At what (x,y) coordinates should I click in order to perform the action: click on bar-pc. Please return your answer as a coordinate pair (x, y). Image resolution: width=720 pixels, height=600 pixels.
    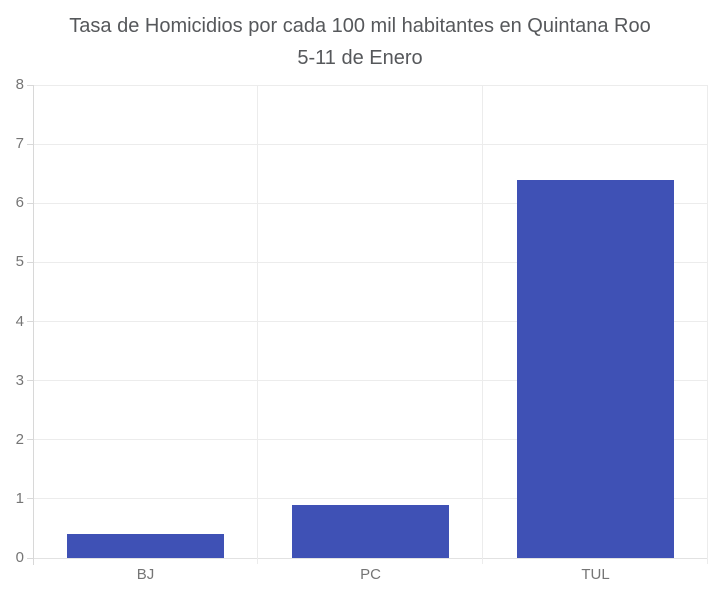
    Looking at the image, I should click on (370, 531).